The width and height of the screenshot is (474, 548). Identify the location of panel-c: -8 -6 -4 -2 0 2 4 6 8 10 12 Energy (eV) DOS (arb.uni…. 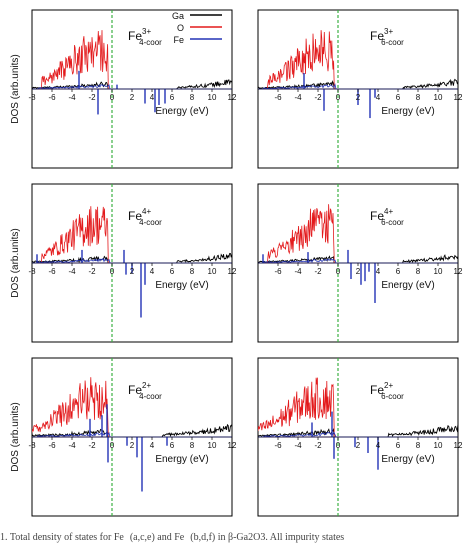
(123, 263).